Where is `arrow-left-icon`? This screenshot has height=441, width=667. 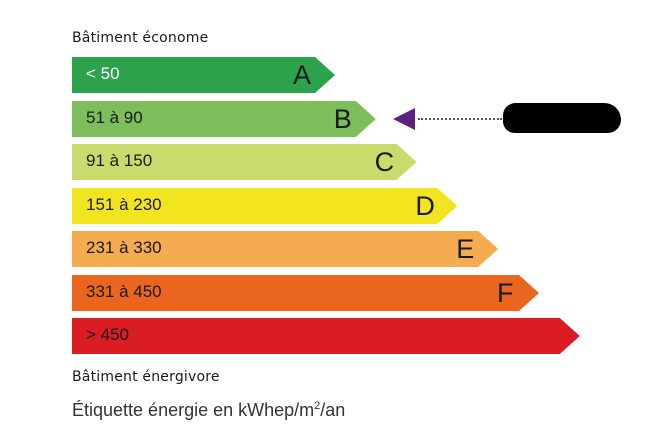 arrow-left-icon is located at coordinates (404, 119).